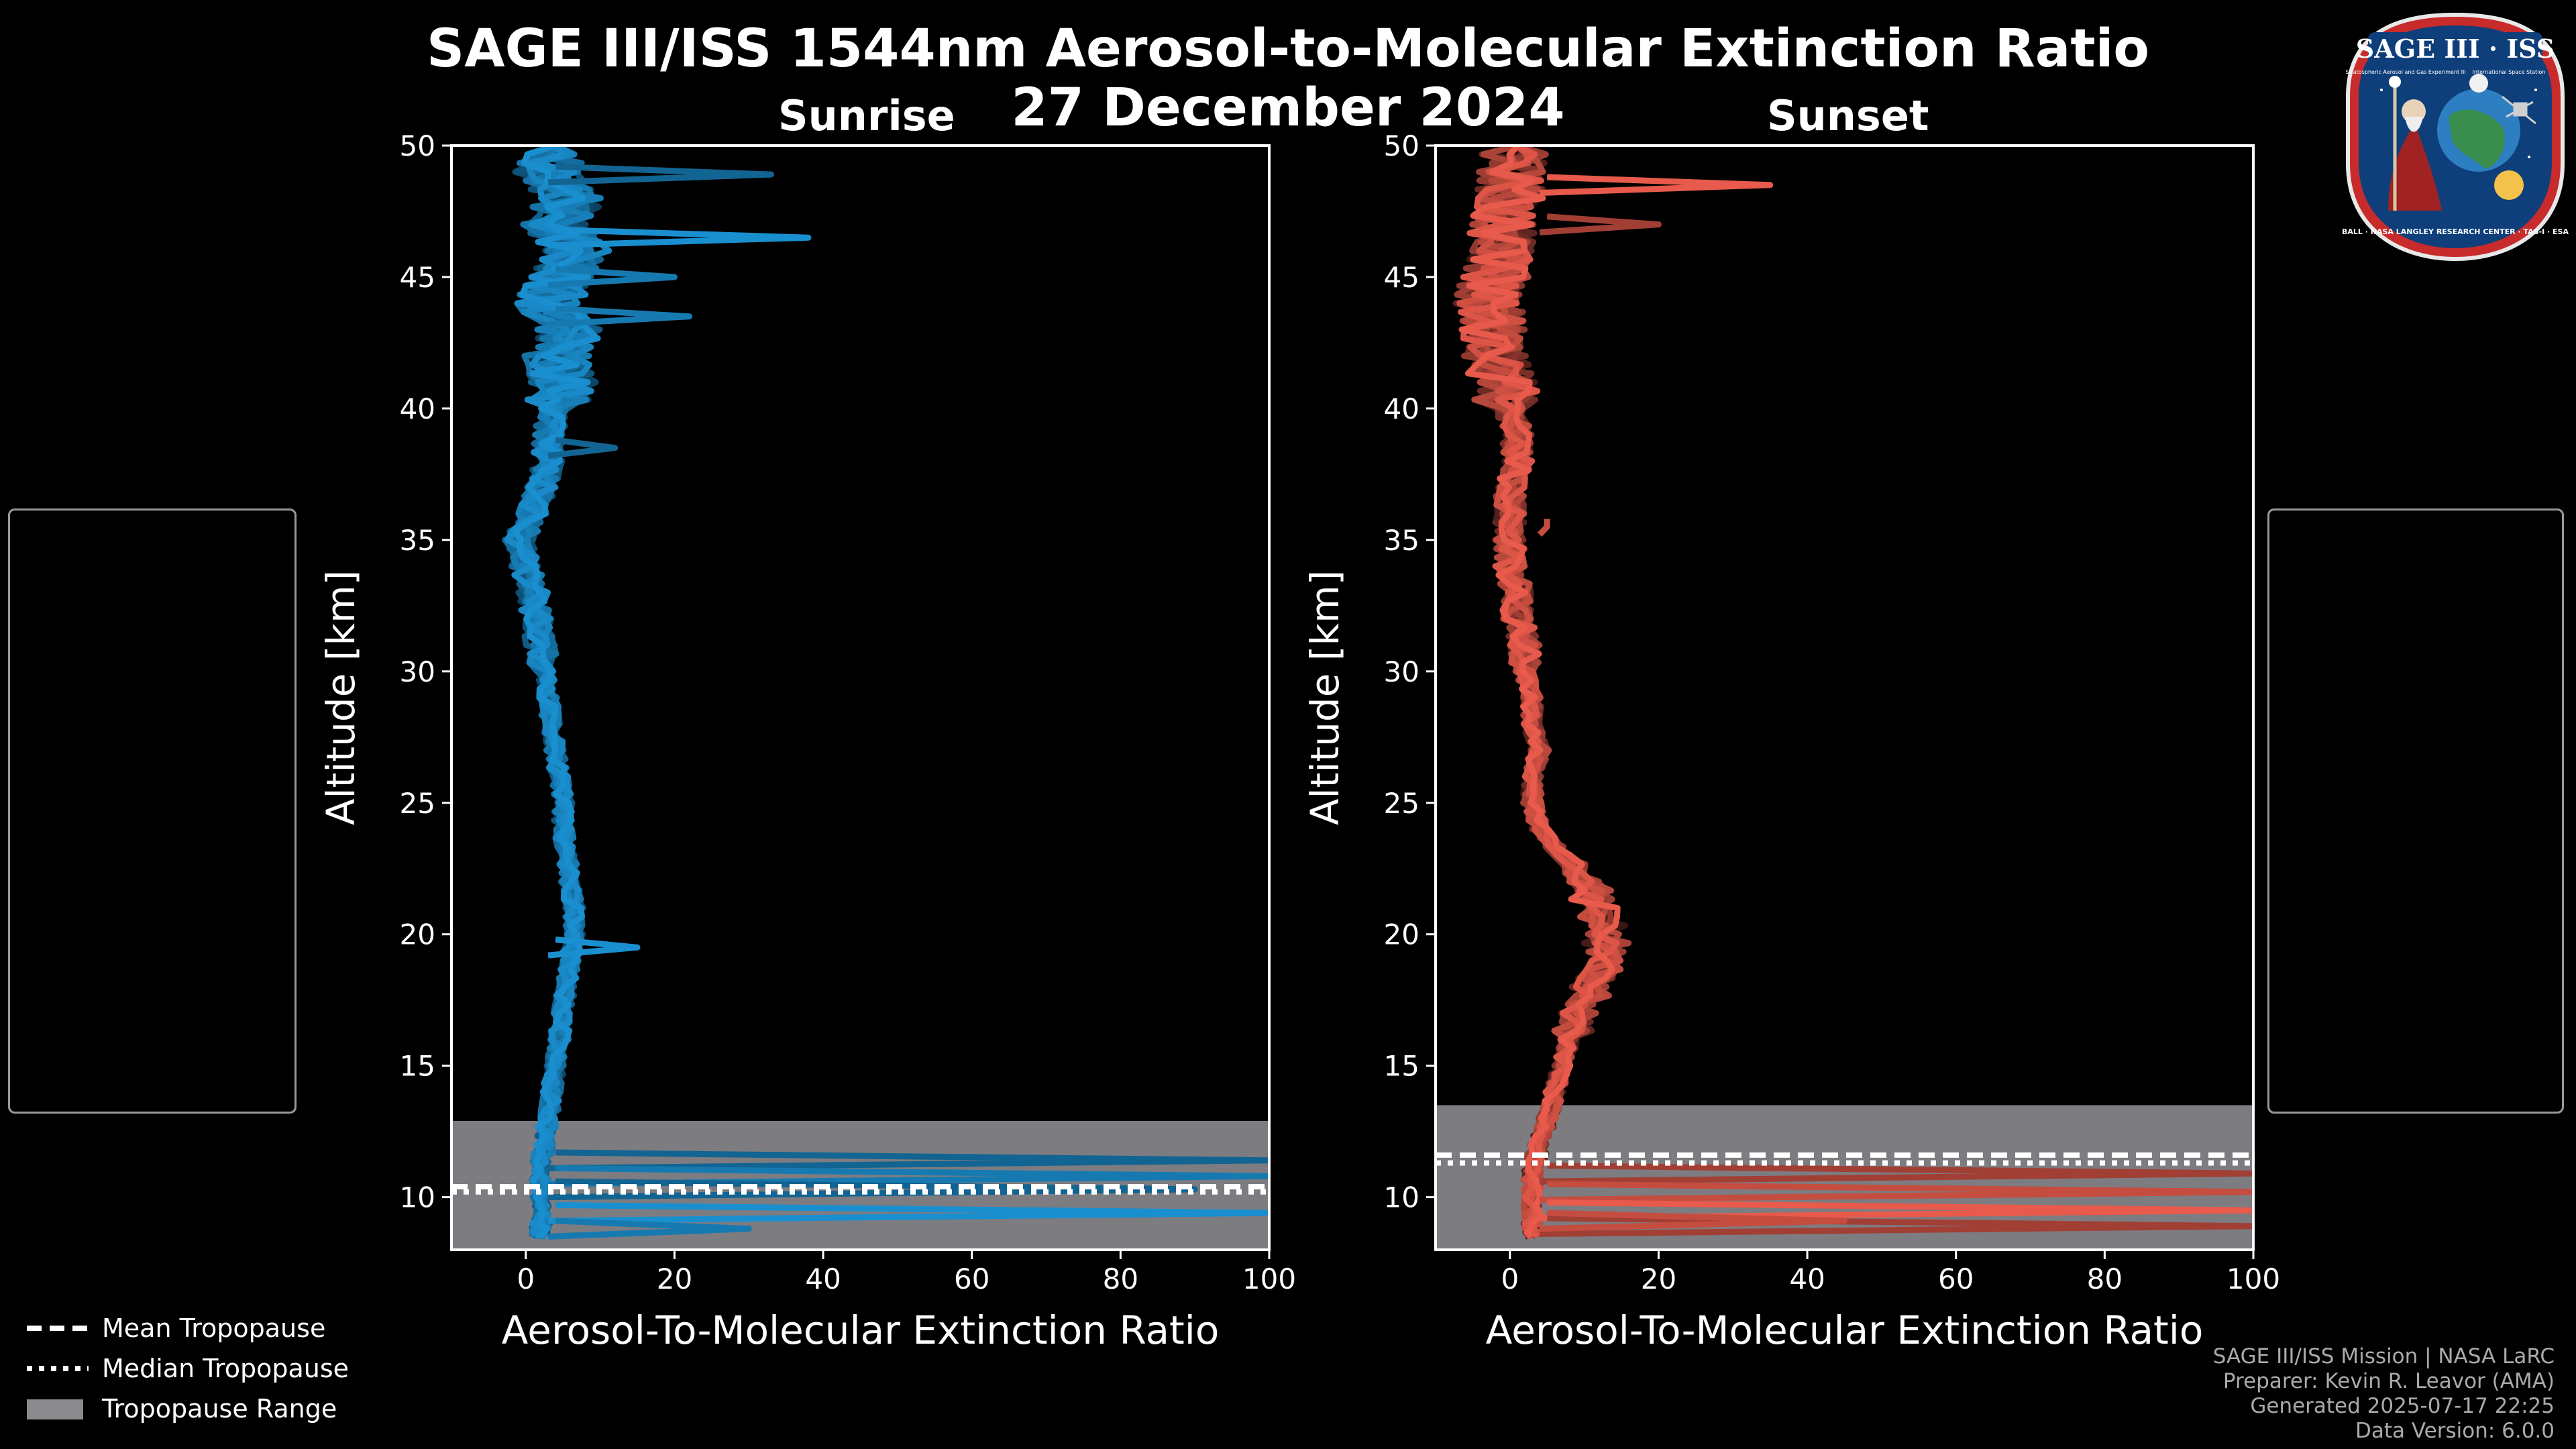 The image size is (2576, 1449). Describe the element at coordinates (2383, 1356) in the screenshot. I see `credit-mission: SAGE III/ISS Mission | NASA LaRC` at that location.